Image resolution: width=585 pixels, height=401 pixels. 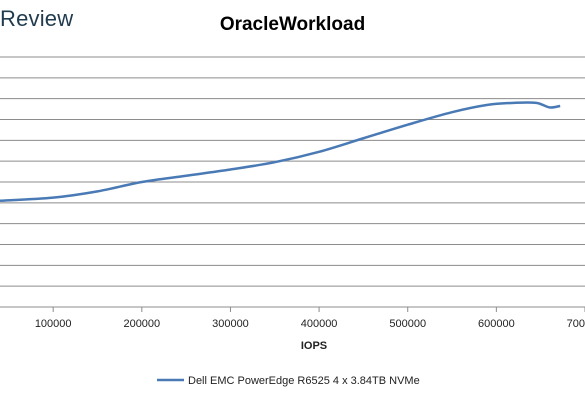 I want to click on x-tick-label: 300000, so click(x=230, y=324).